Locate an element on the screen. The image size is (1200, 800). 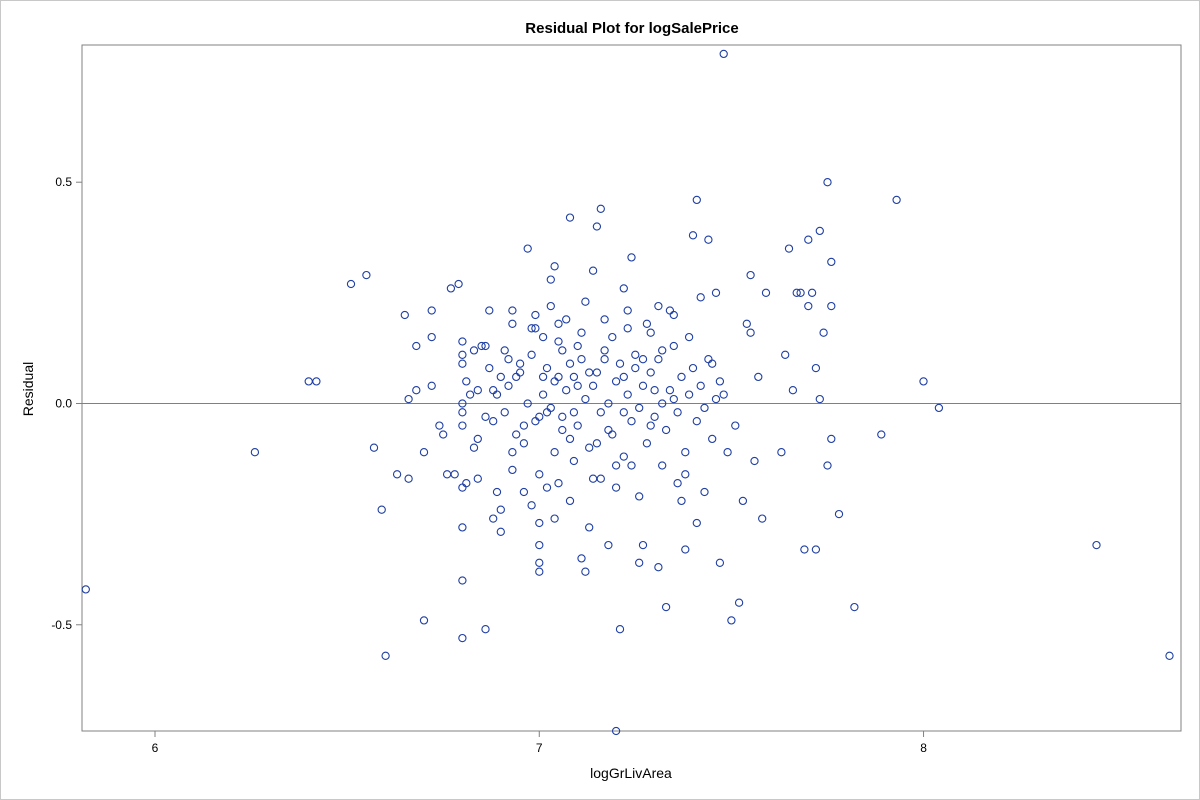
x-tick-label: 8 is located at coordinates (923, 748).